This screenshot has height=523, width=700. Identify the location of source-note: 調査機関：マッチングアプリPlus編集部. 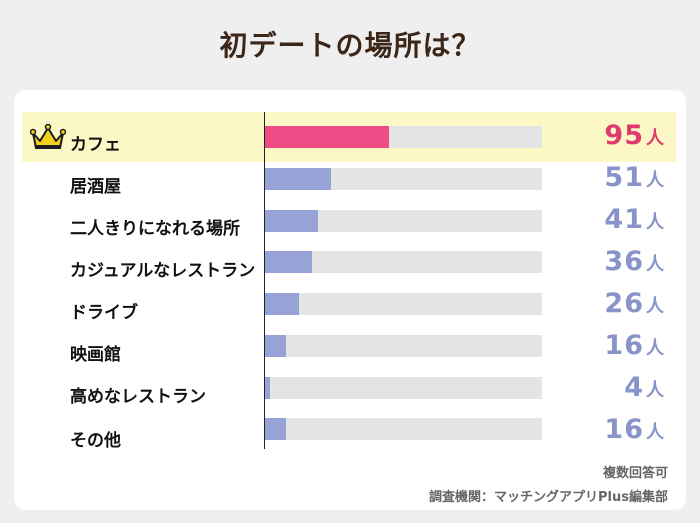
(548, 497).